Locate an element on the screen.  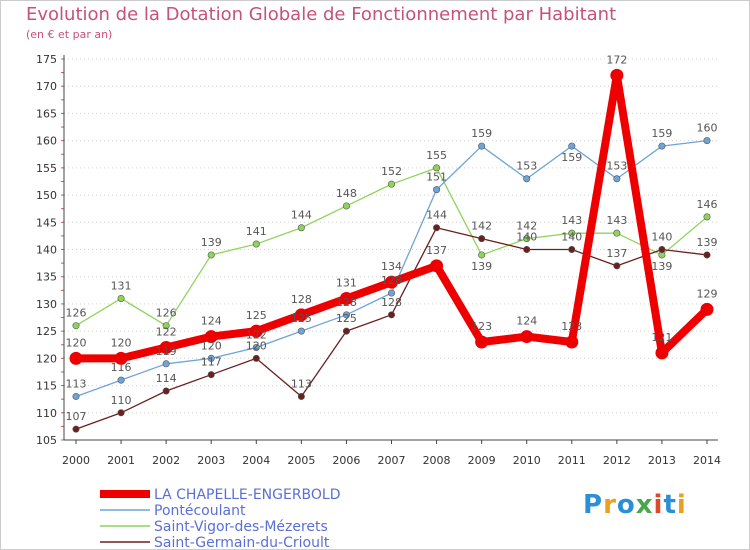
x-tick-label: 2004 is located at coordinates (256, 460).